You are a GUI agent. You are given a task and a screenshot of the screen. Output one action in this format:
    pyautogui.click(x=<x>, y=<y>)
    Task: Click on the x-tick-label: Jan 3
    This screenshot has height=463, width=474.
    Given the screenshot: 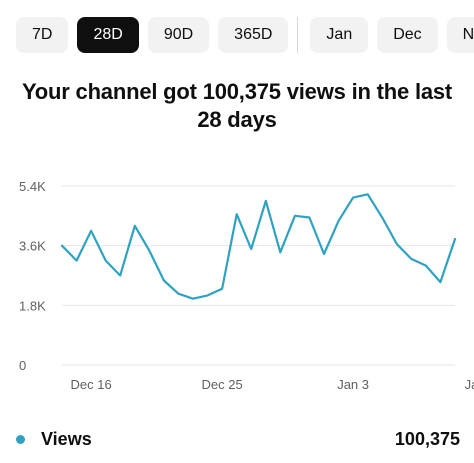 What is the action you would take?
    pyautogui.click(x=353, y=384)
    